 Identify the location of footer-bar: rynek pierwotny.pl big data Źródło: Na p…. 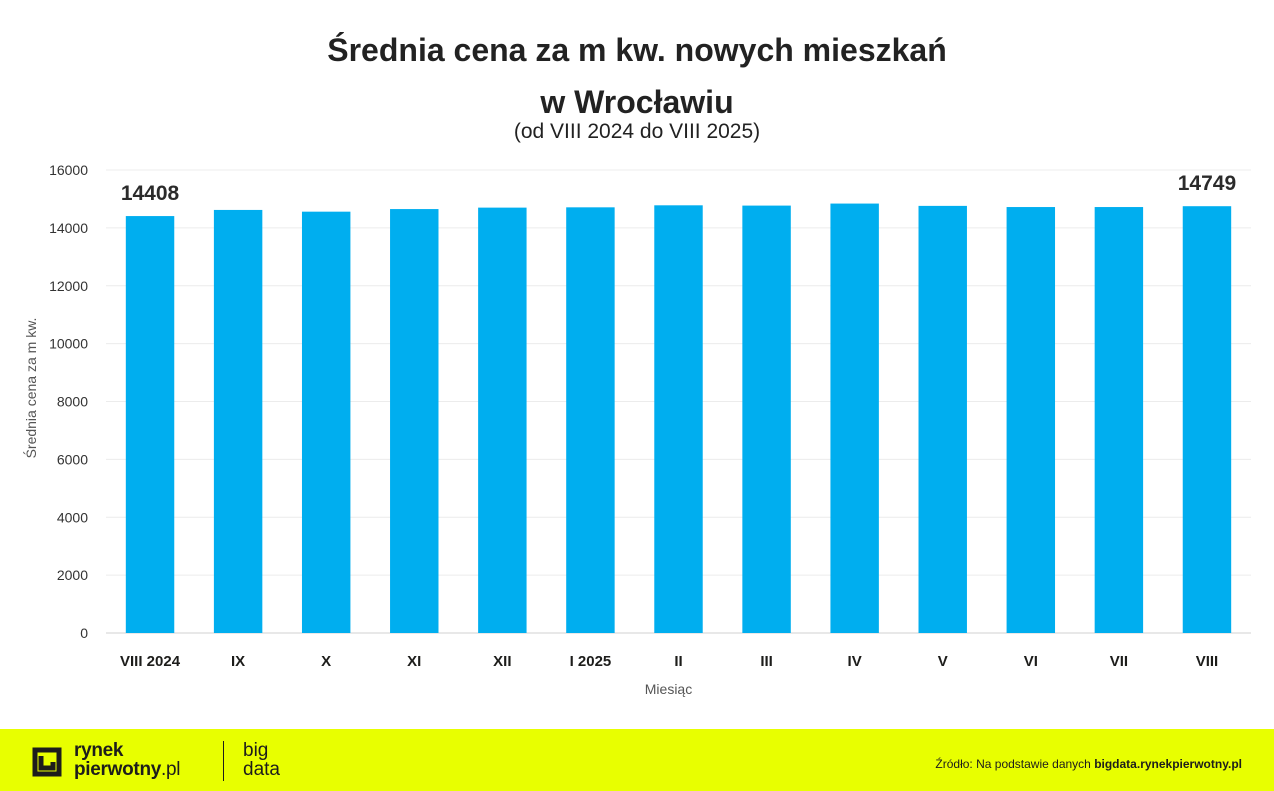
(637, 760).